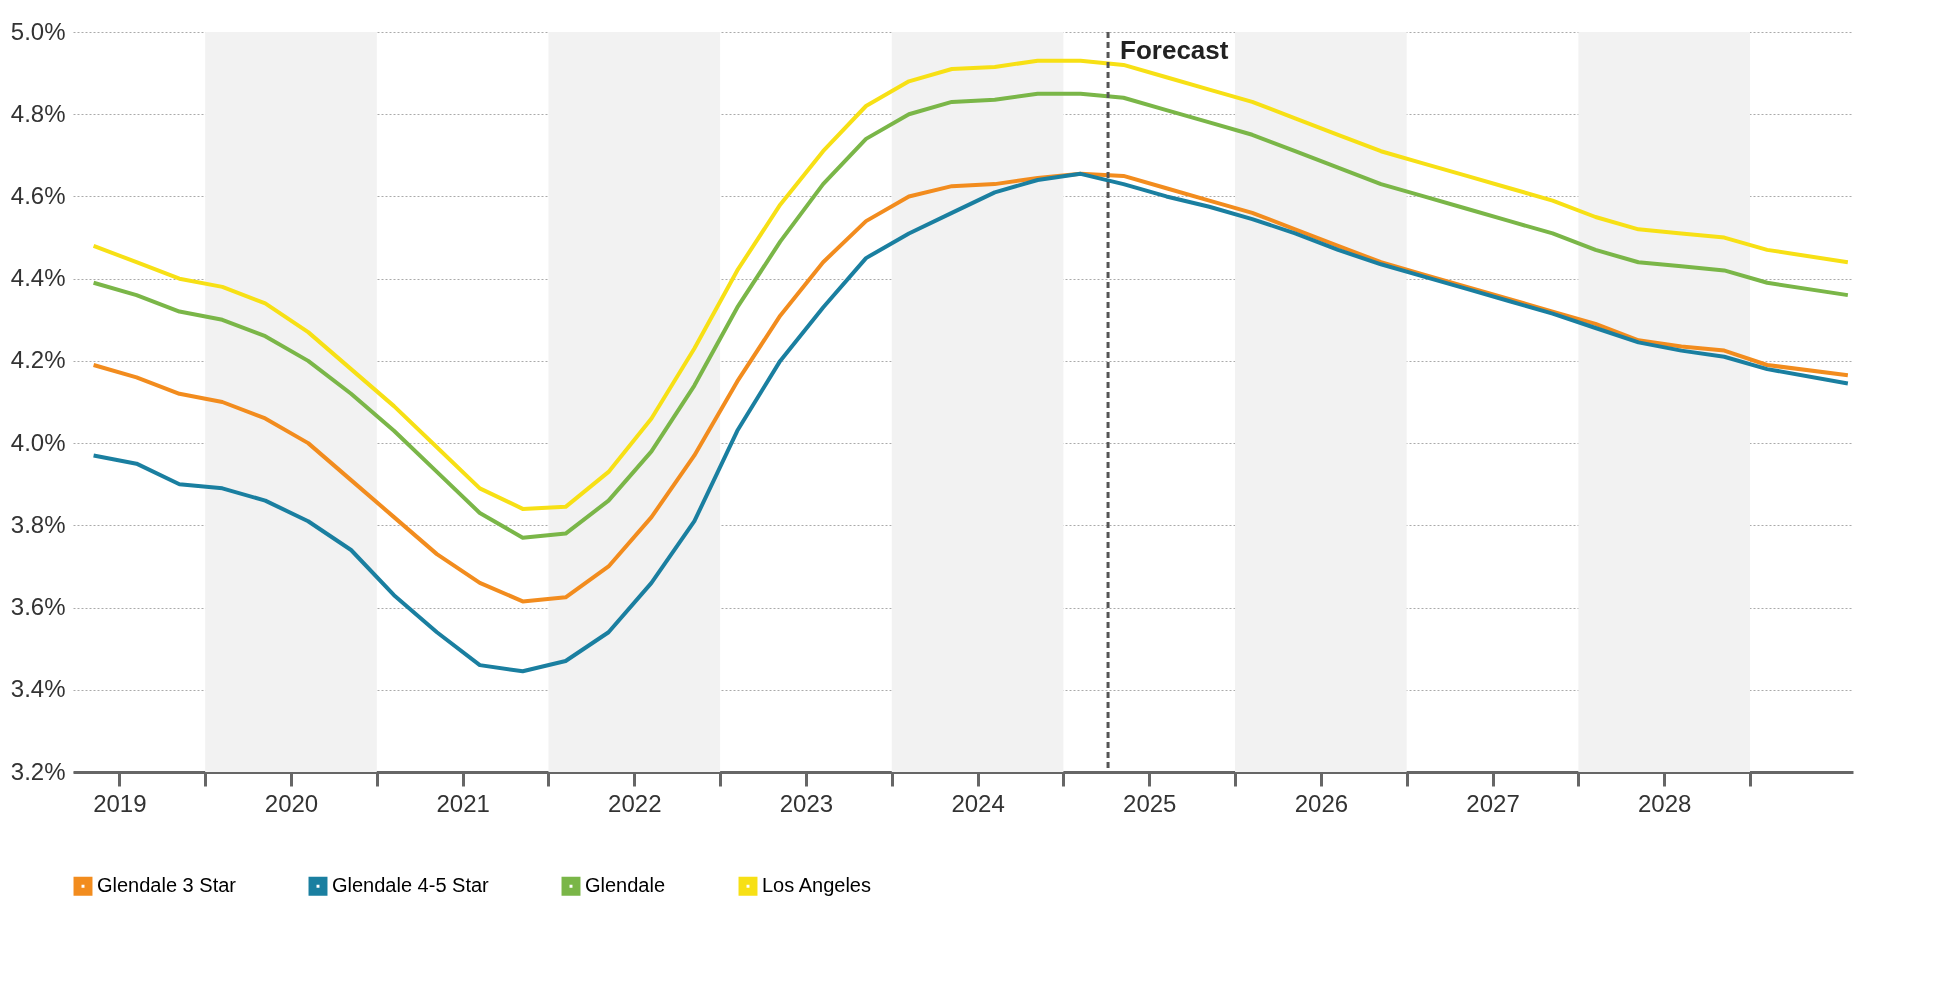 Image resolution: width=1960 pixels, height=993 pixels. What do you see at coordinates (38, 278) in the screenshot?
I see `y-tick-label: 4.4%` at bounding box center [38, 278].